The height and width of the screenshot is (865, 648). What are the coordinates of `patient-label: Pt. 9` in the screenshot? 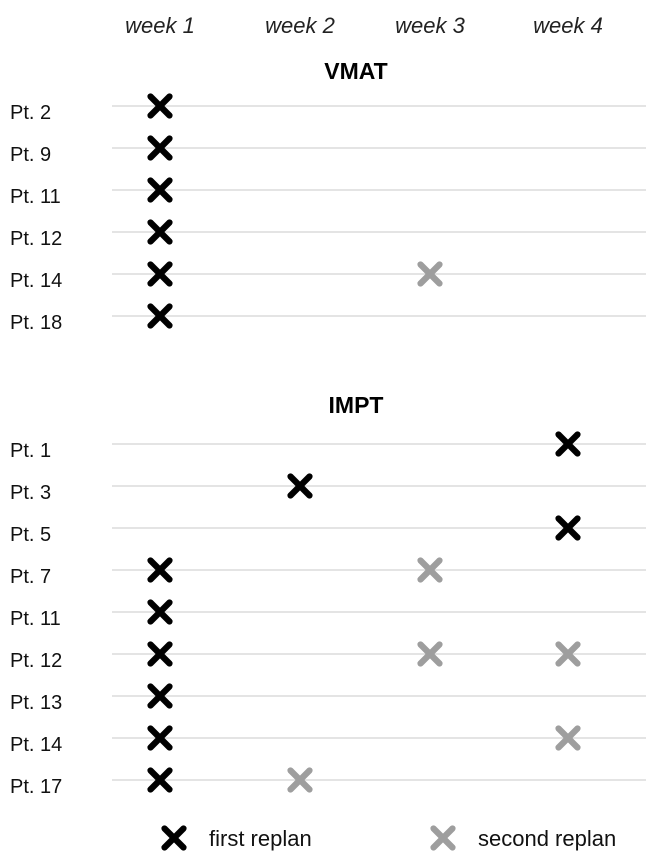 It's located at (30, 155).